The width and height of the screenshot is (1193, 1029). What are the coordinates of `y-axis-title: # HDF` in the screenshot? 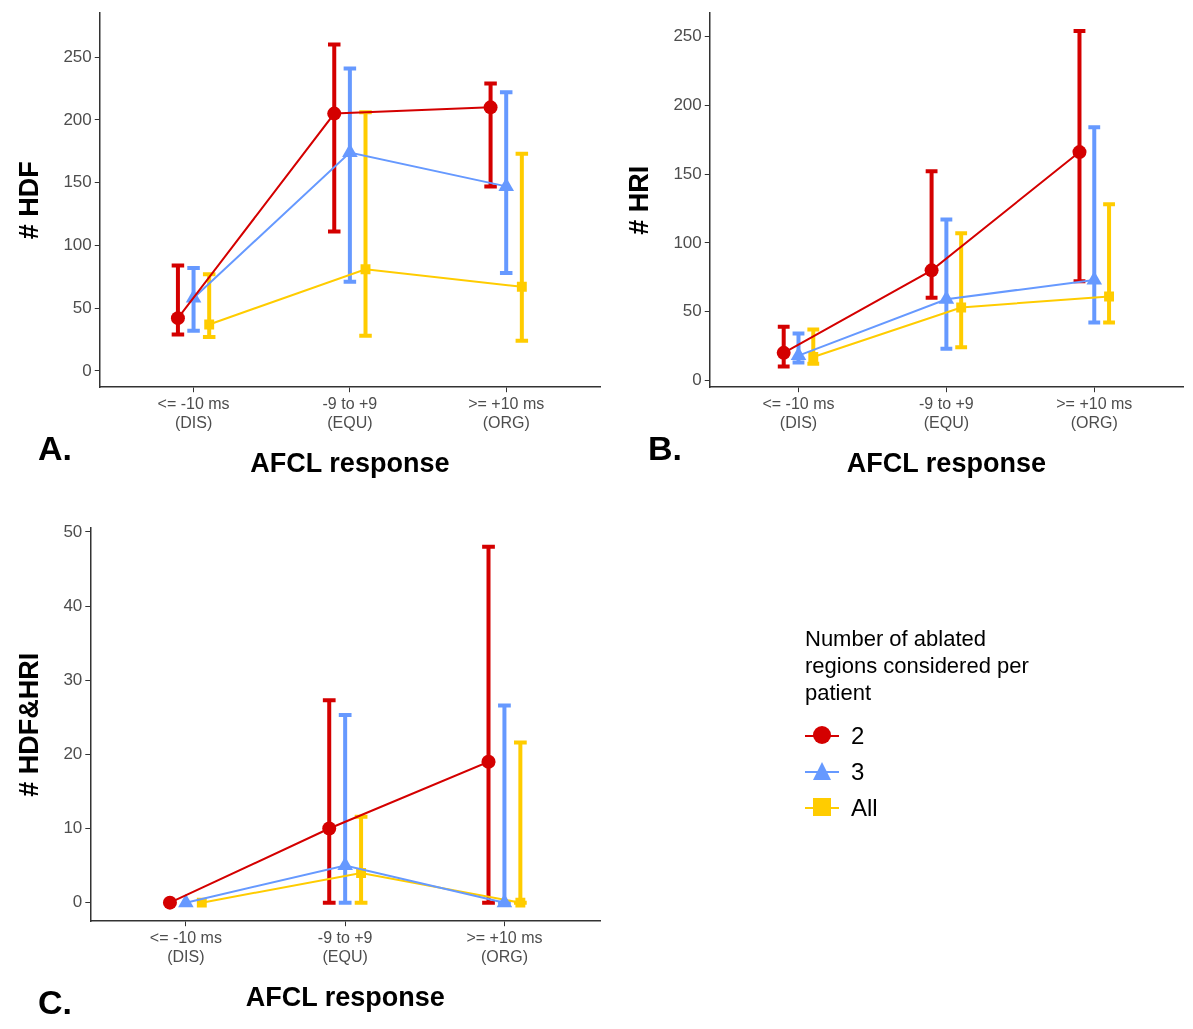 It's located at (28, 200).